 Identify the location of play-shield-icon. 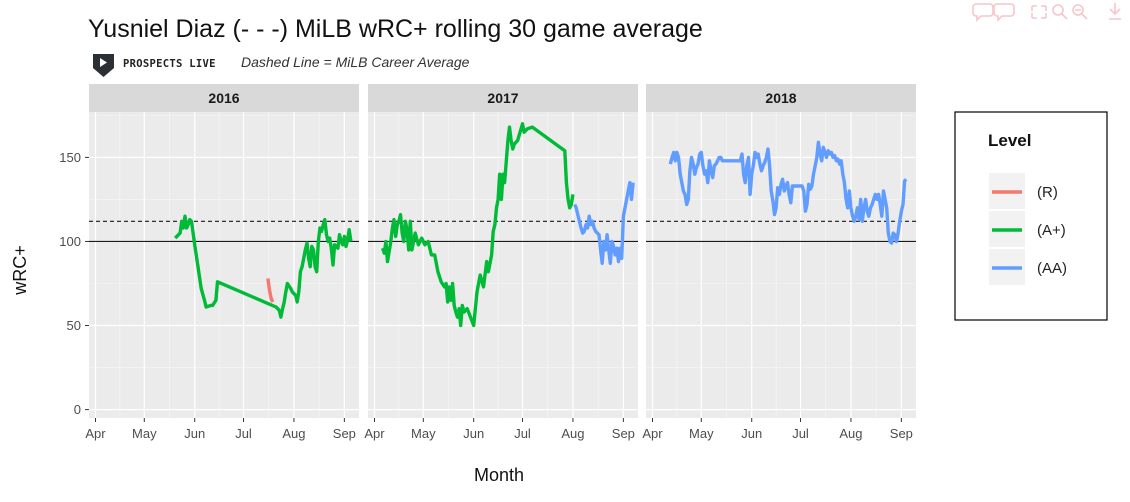
(103, 65).